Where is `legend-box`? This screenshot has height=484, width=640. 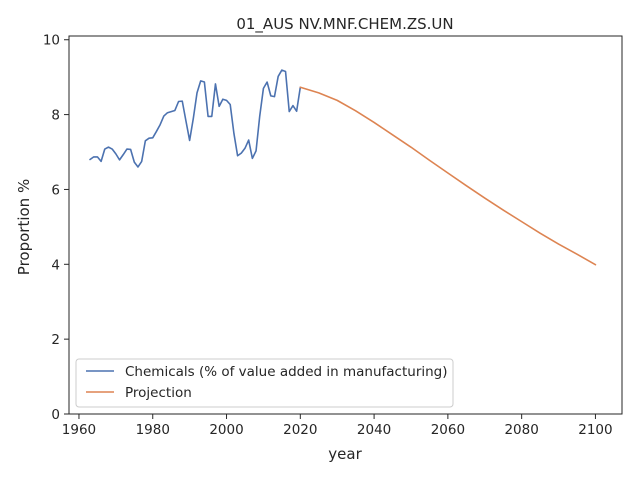
legend-box is located at coordinates (264, 383).